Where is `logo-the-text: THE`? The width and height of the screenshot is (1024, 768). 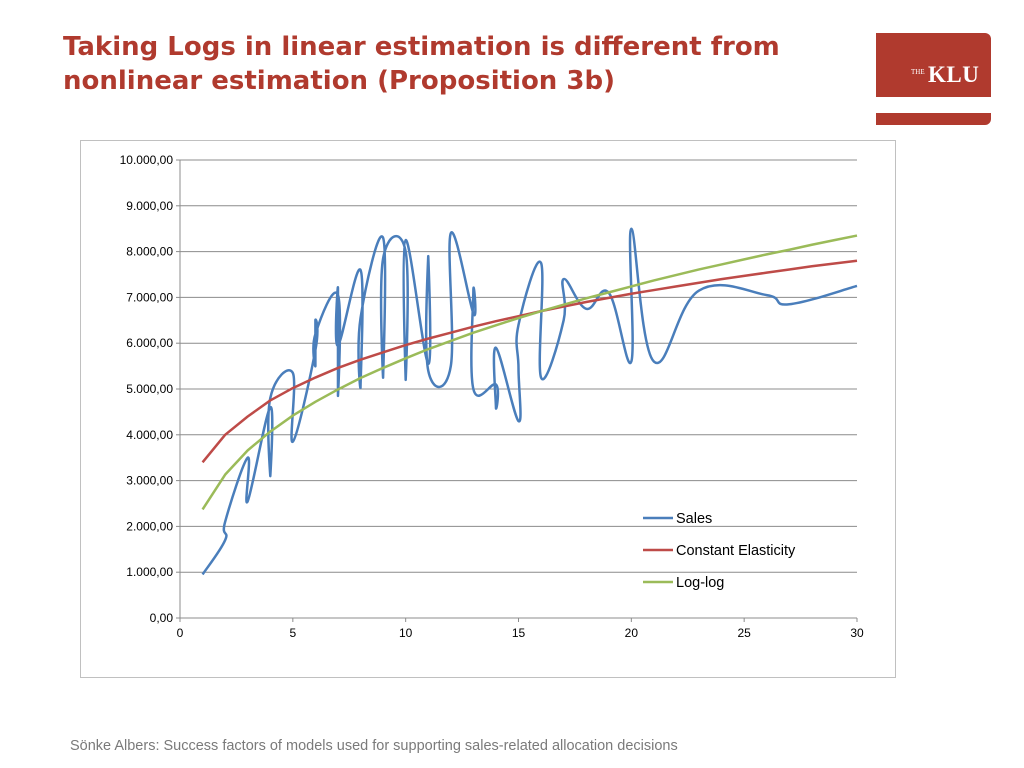 logo-the-text: THE is located at coordinates (918, 72).